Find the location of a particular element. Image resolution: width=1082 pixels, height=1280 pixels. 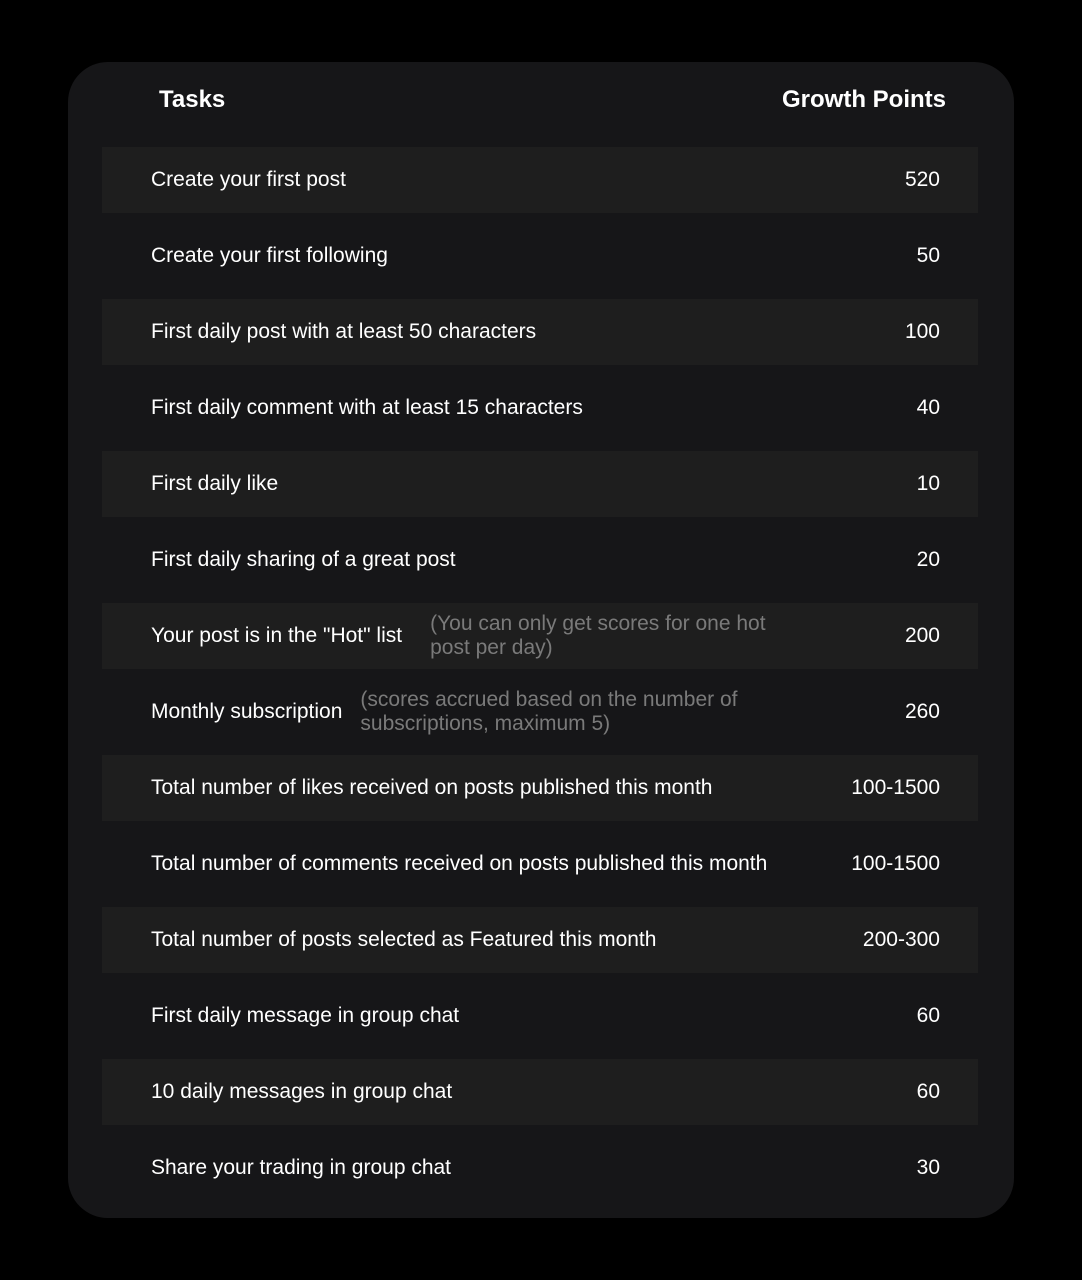

growth-points: 200-300 is located at coordinates (901, 939).